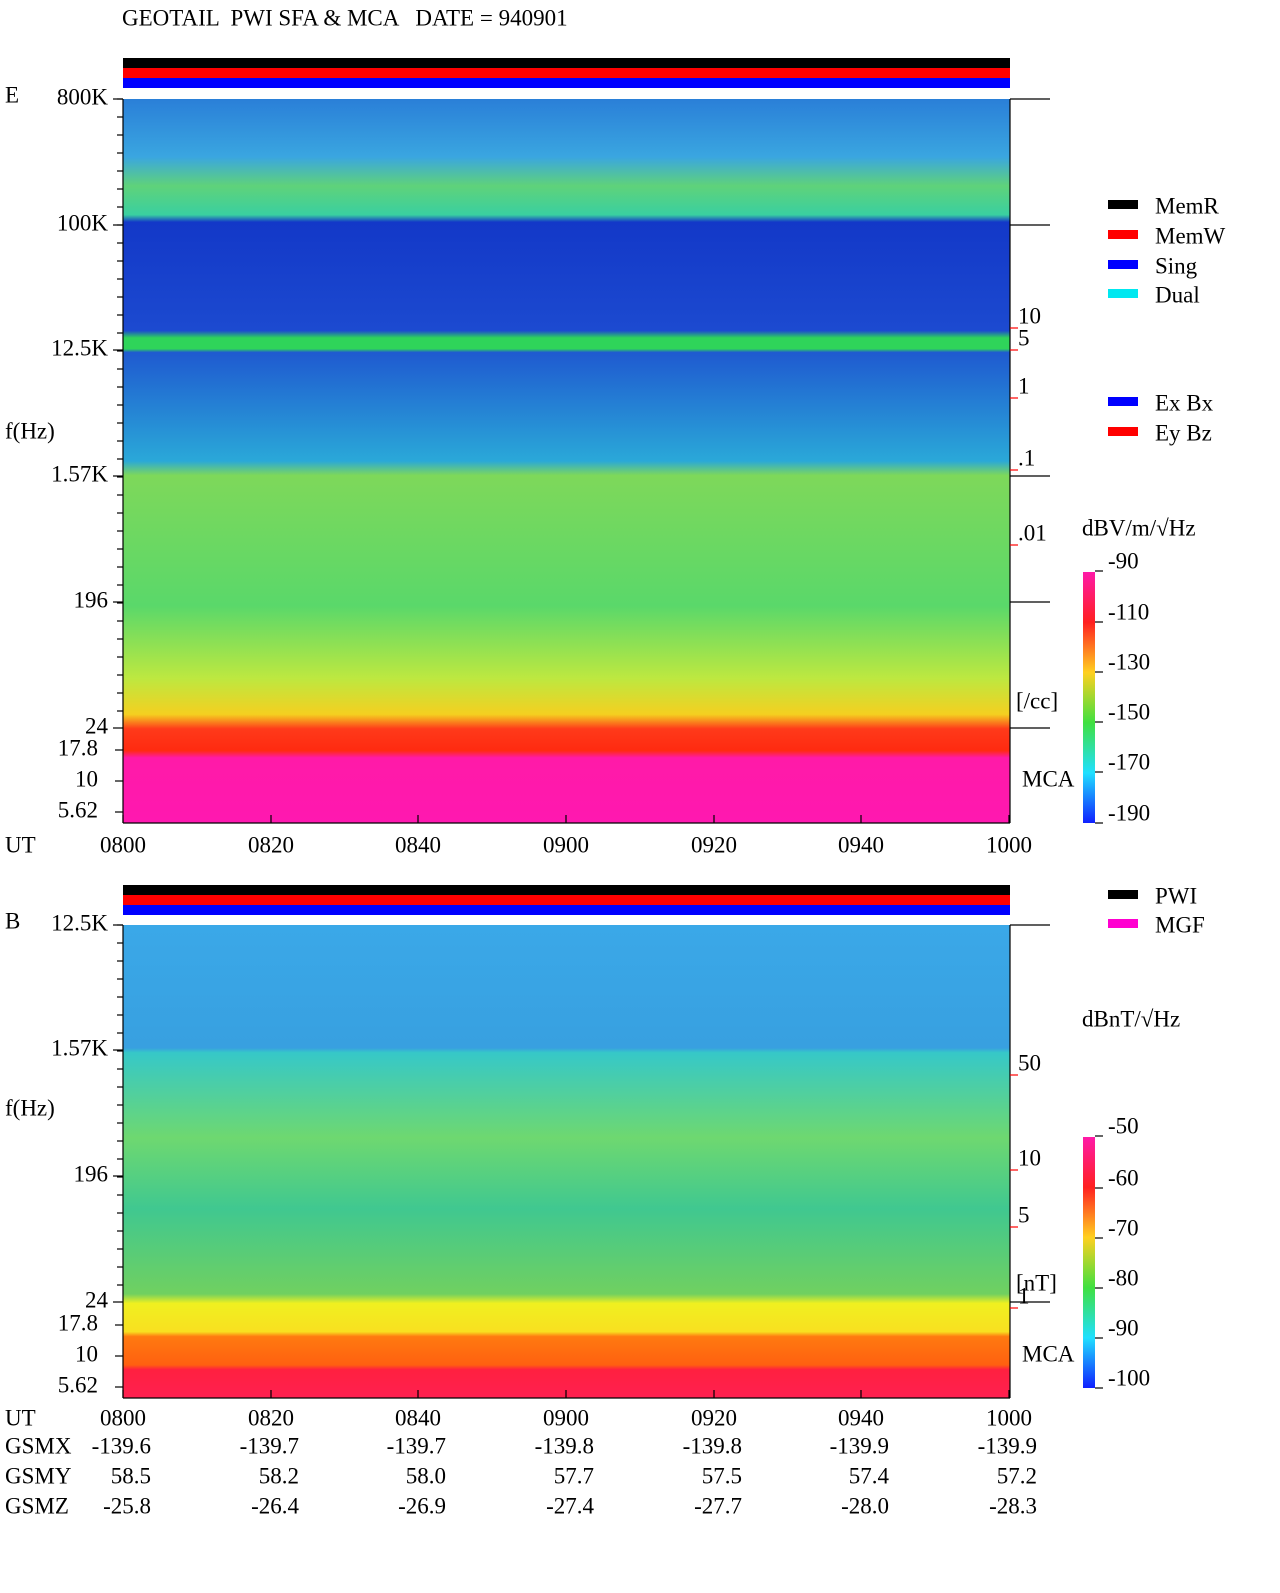  Describe the element at coordinates (1129, 812) in the screenshot. I see `colorbar-tick-label: -190` at that location.